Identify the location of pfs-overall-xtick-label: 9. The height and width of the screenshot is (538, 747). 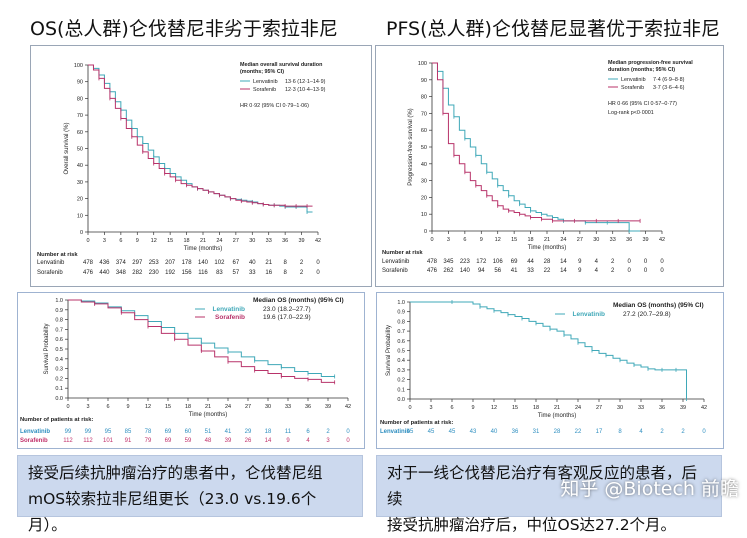
(481, 240).